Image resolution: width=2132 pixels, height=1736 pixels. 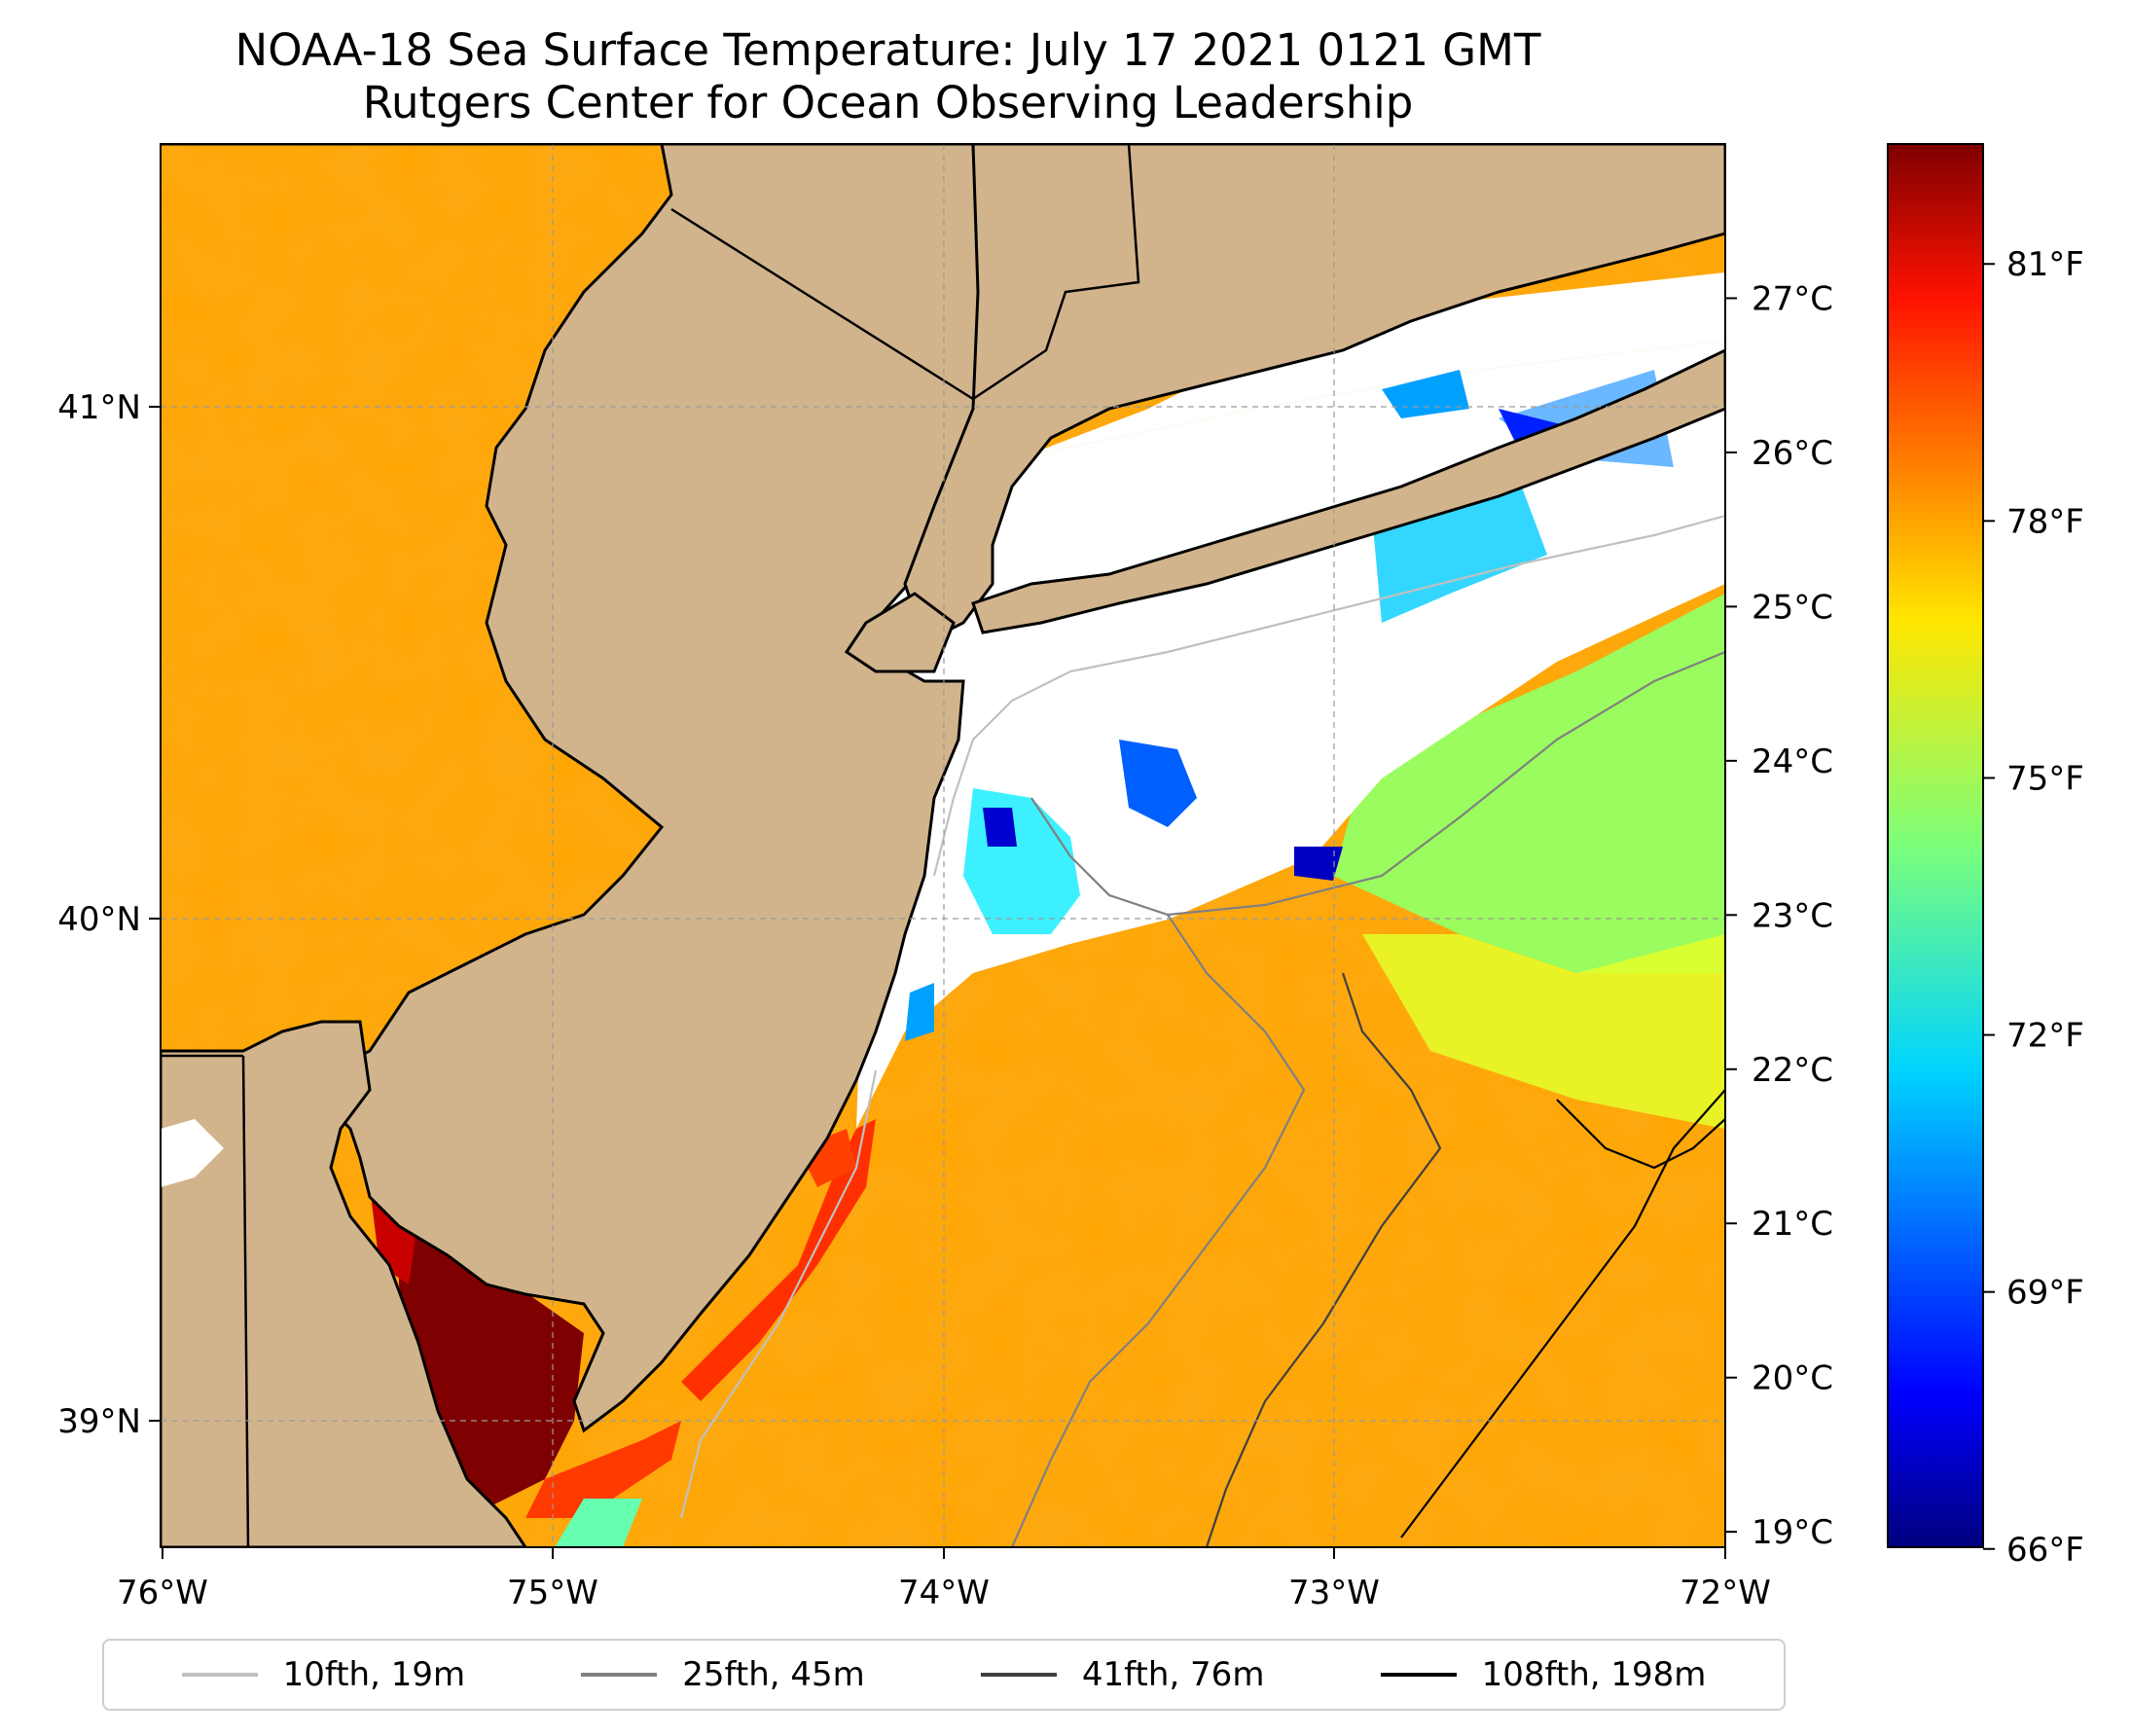 I want to click on land-ny-ct, so click(x=1314, y=395).